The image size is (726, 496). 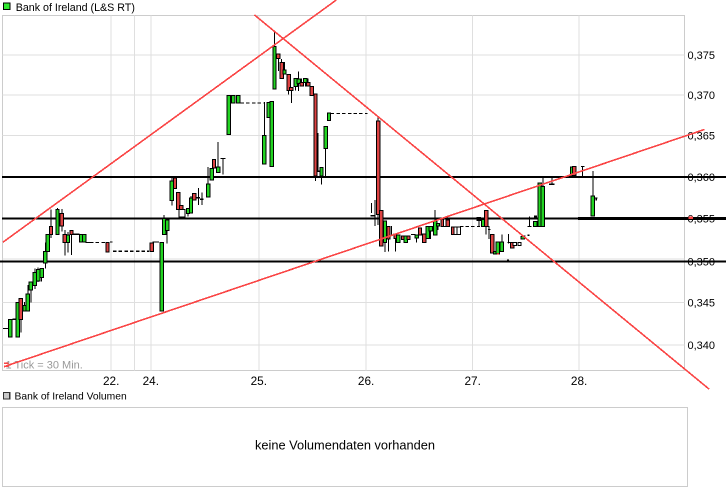 I want to click on svg-text: 0,365, so click(x=702, y=137).